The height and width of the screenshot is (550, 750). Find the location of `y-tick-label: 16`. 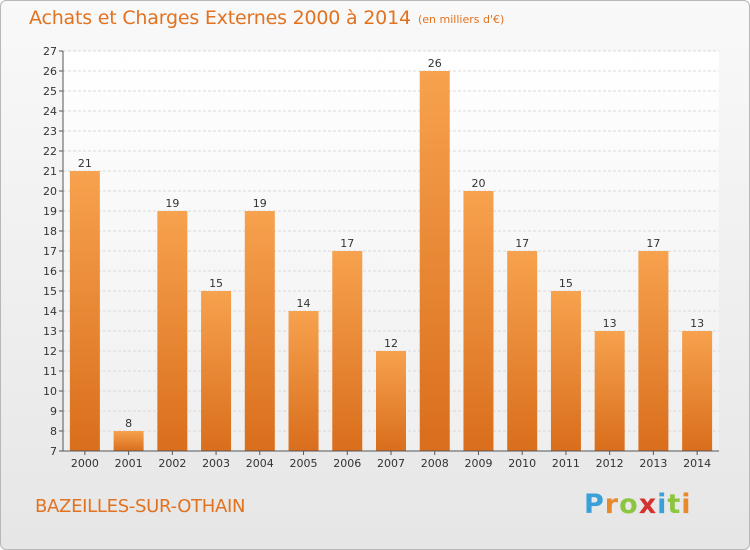

y-tick-label: 16 is located at coordinates (50, 271).